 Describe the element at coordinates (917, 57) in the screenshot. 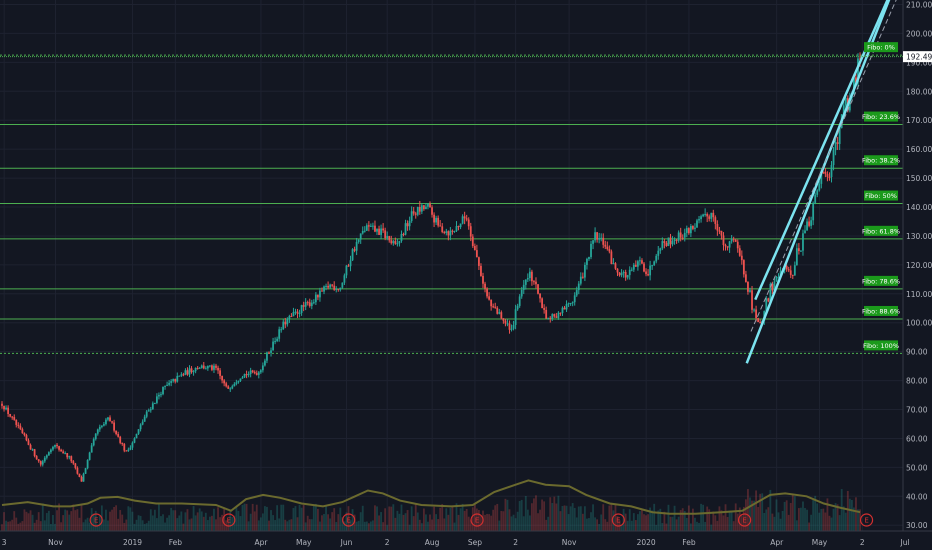

I see `current-price-box` at that location.